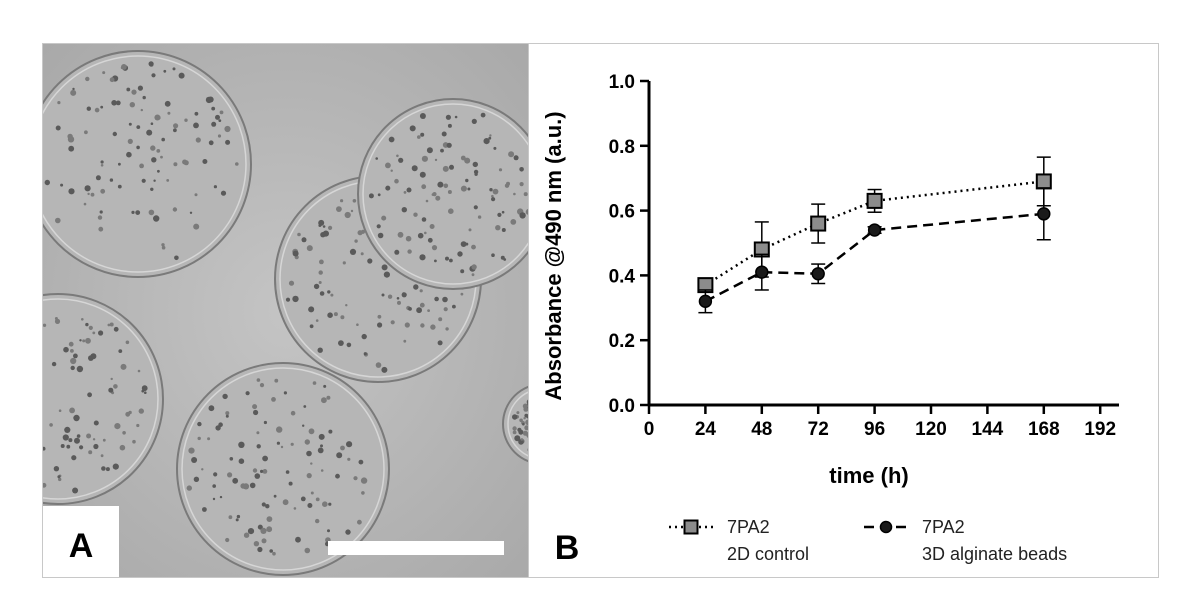 The image size is (1200, 612). Describe the element at coordinates (988, 429) in the screenshot. I see `x-tick-label: 144` at that location.